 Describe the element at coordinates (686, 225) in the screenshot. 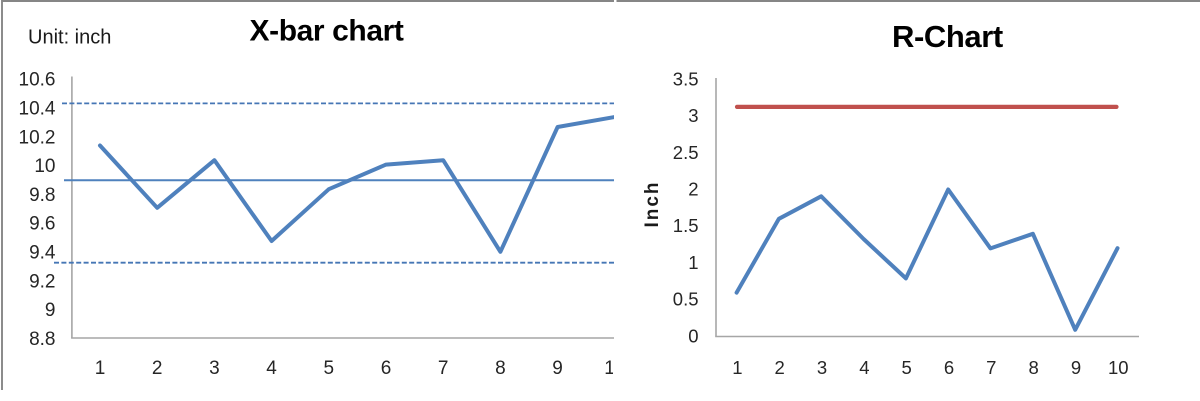

I see `svg-text: 1.5` at that location.